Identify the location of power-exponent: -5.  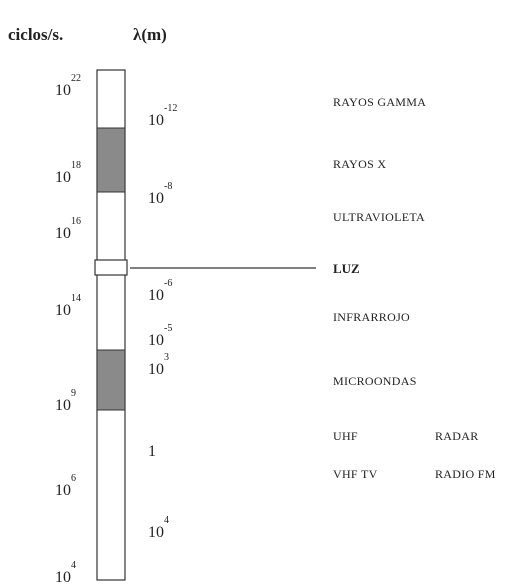
(168, 328).